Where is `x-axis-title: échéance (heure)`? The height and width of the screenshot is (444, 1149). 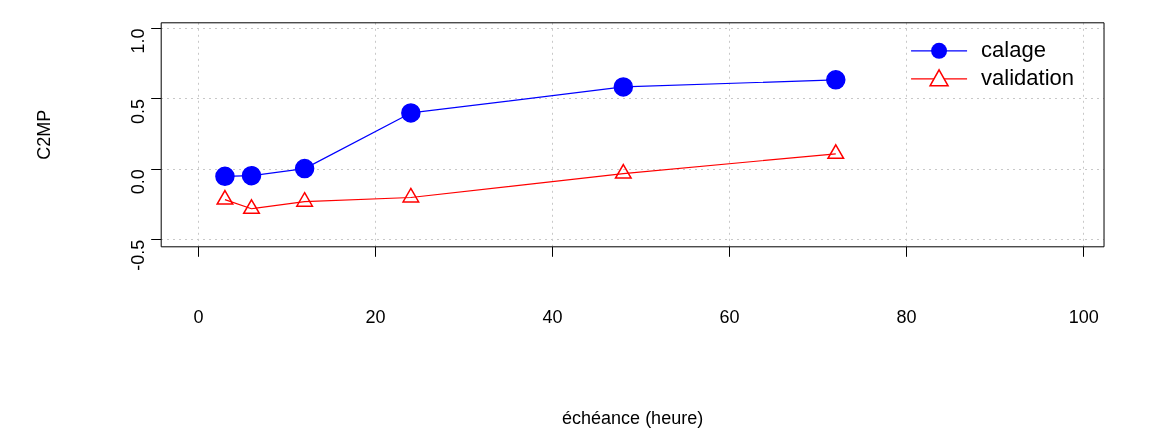
x-axis-title: échéance (heure) is located at coordinates (633, 418).